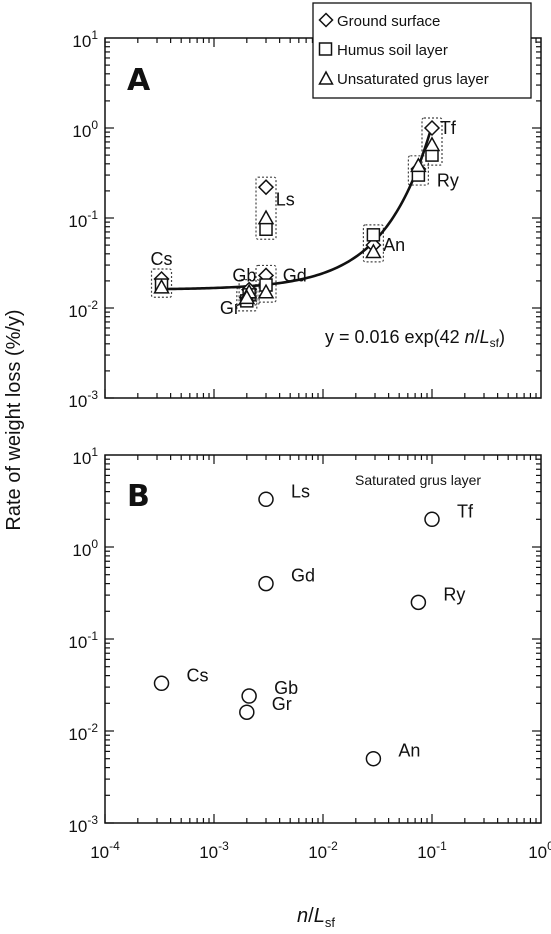 This screenshot has height=934, width=551. I want to click on legend-item-unsaturated-grus-layer: Unsaturated grus layer, so click(403, 79).